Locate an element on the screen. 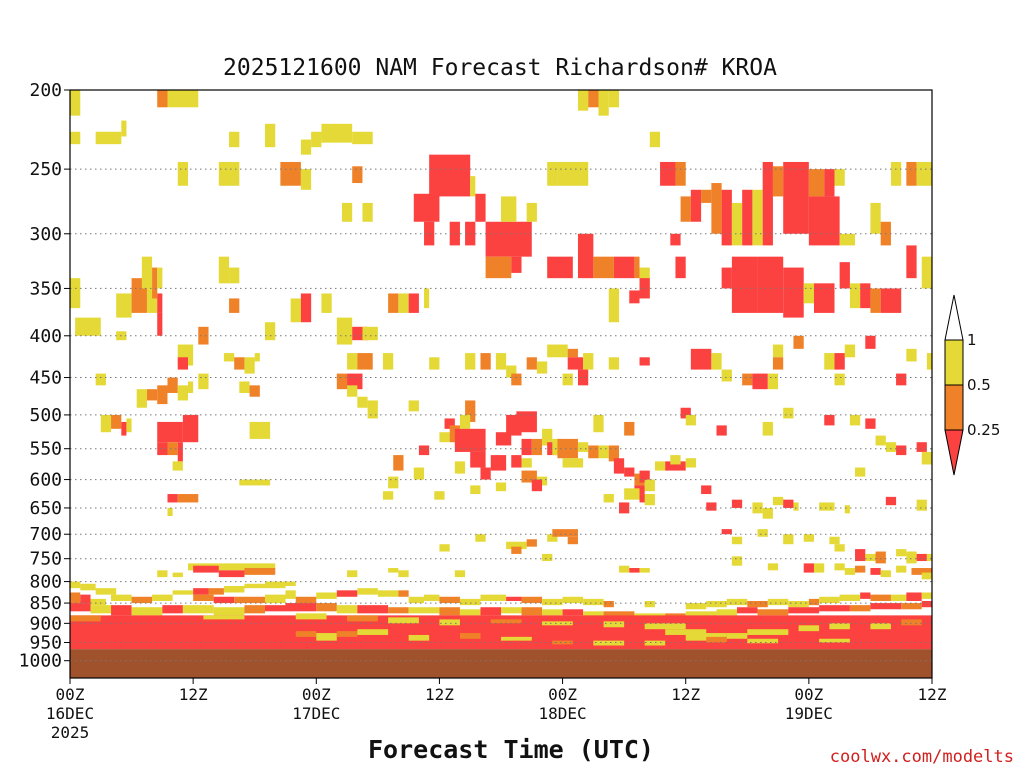  x-tick-label: 00Z is located at coordinates (316, 694).